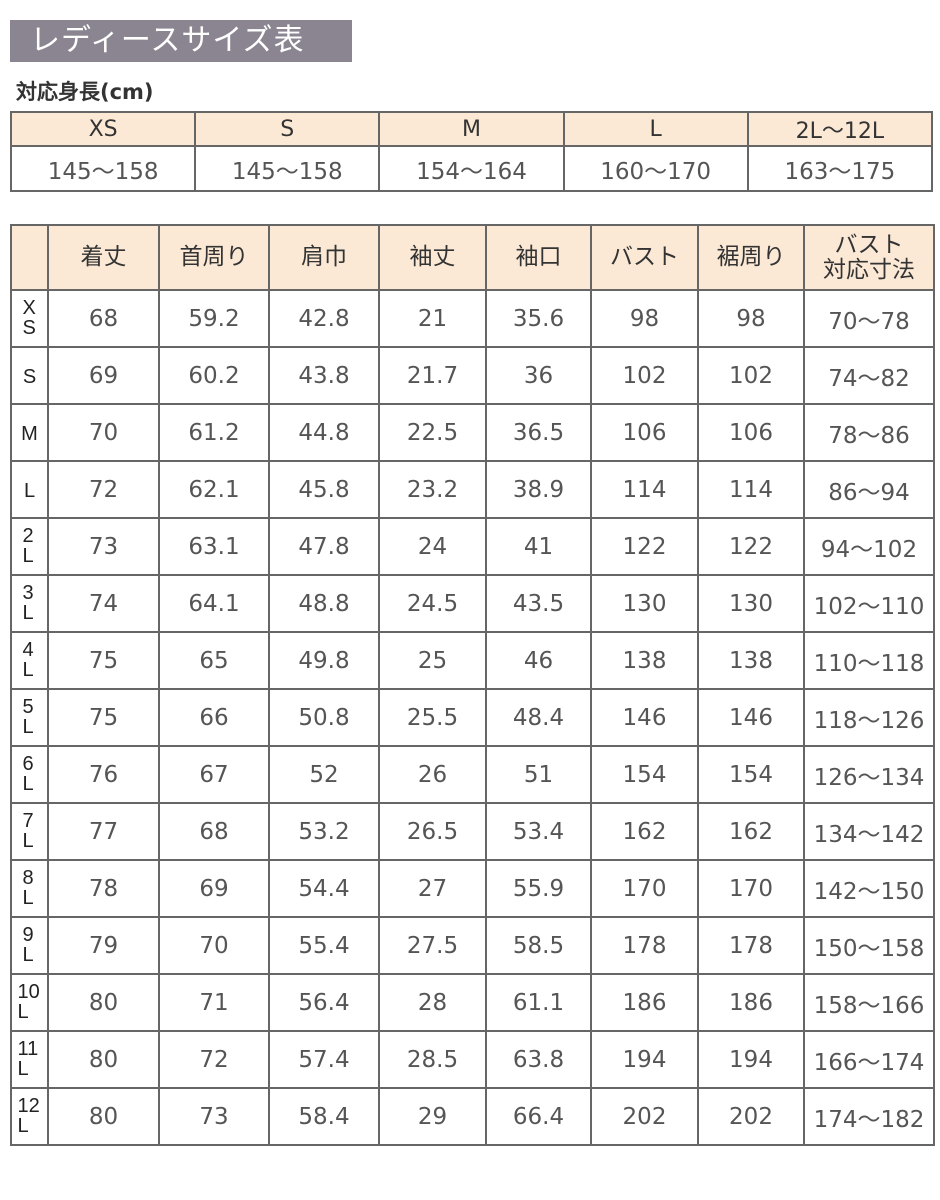  What do you see at coordinates (538, 831) in the screenshot?
I see `measurement-cell: 53.4` at bounding box center [538, 831].